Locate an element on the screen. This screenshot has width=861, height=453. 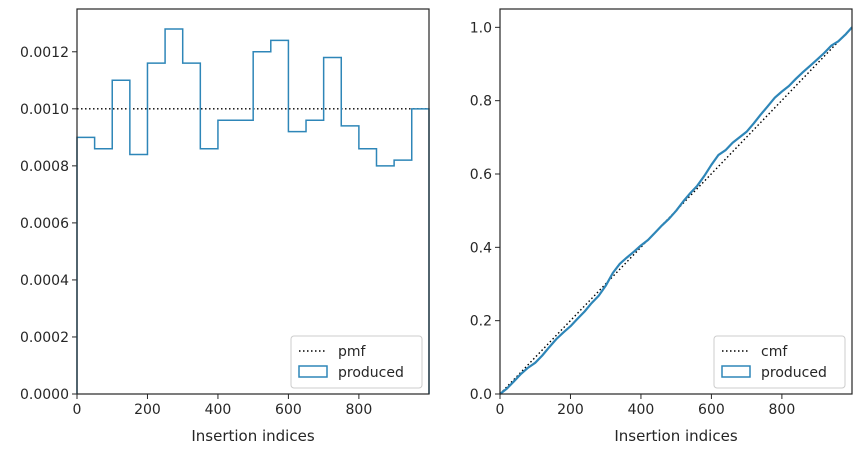
legend-reference-label: cmf is located at coordinates (774, 352).